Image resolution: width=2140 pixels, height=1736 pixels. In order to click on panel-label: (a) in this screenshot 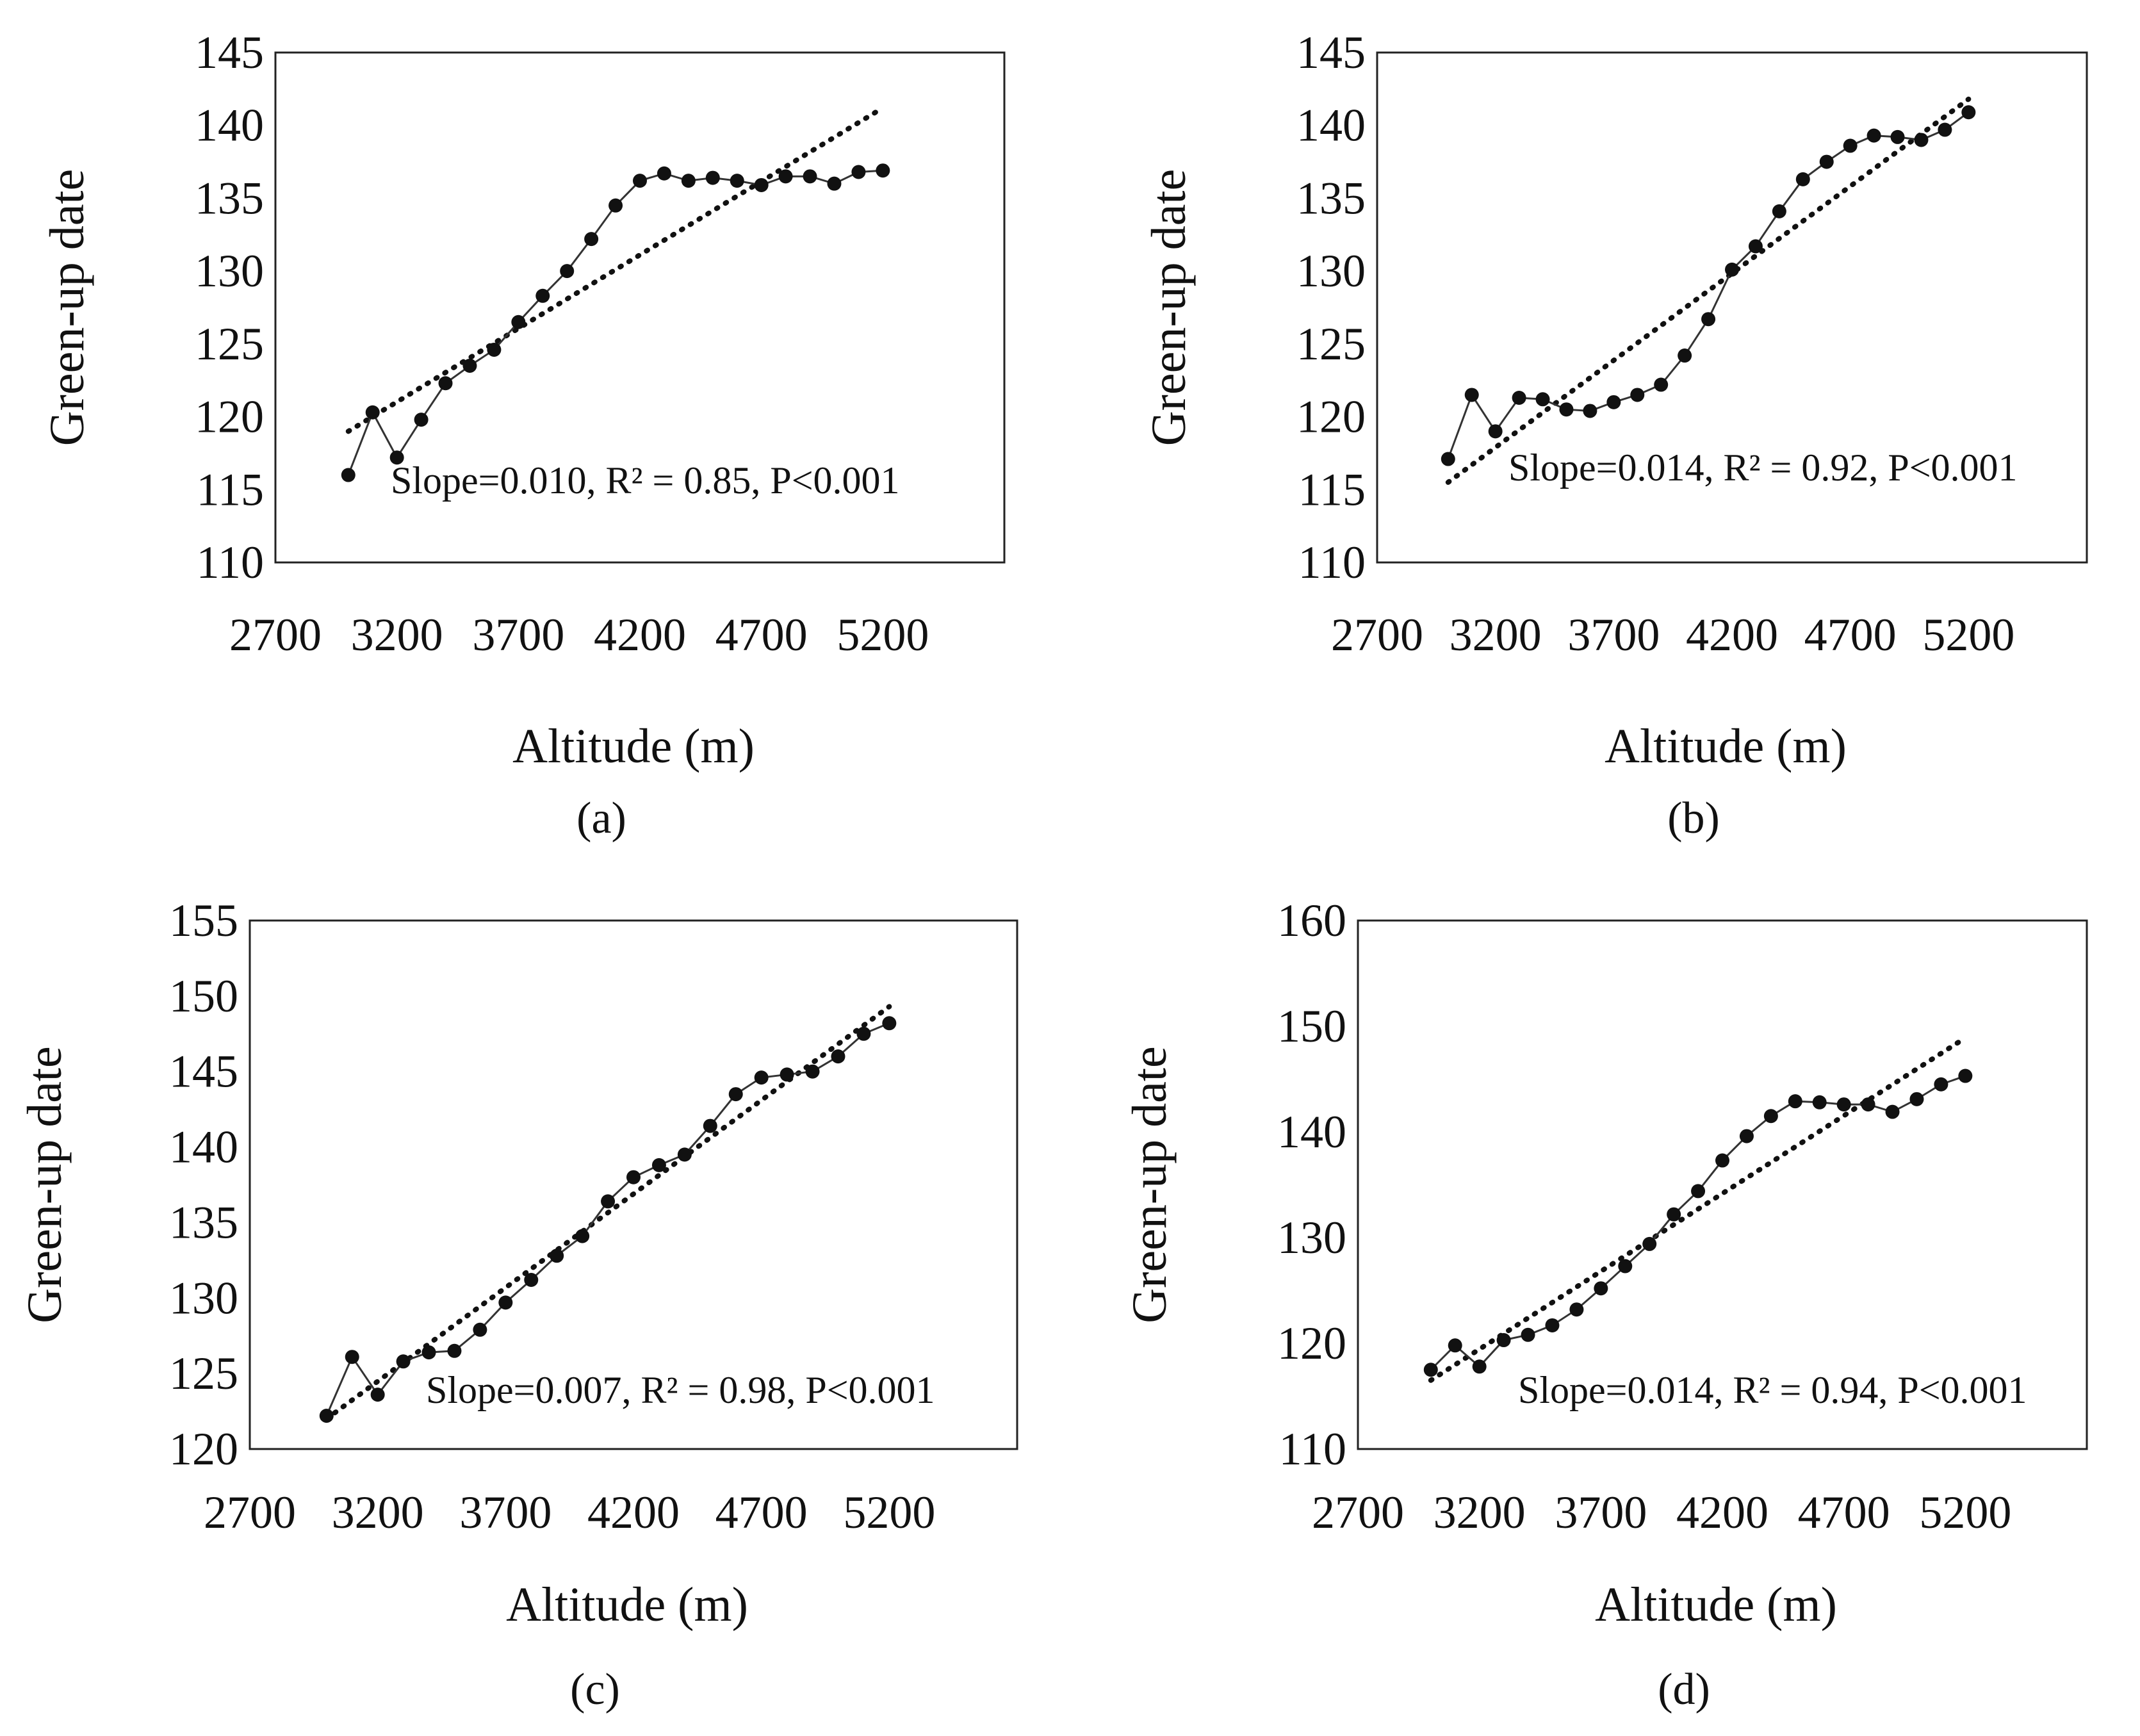, I will do `click(601, 818)`.